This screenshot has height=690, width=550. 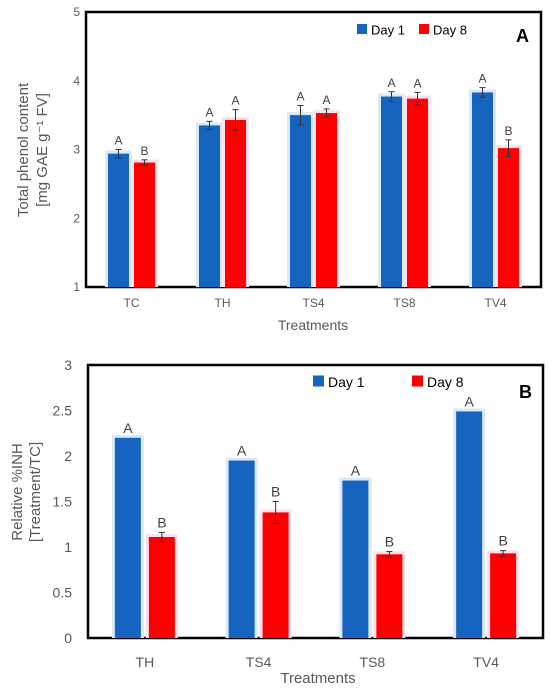 What do you see at coordinates (313, 325) in the screenshot?
I see `panel-a-x-axis-label: Treatments` at bounding box center [313, 325].